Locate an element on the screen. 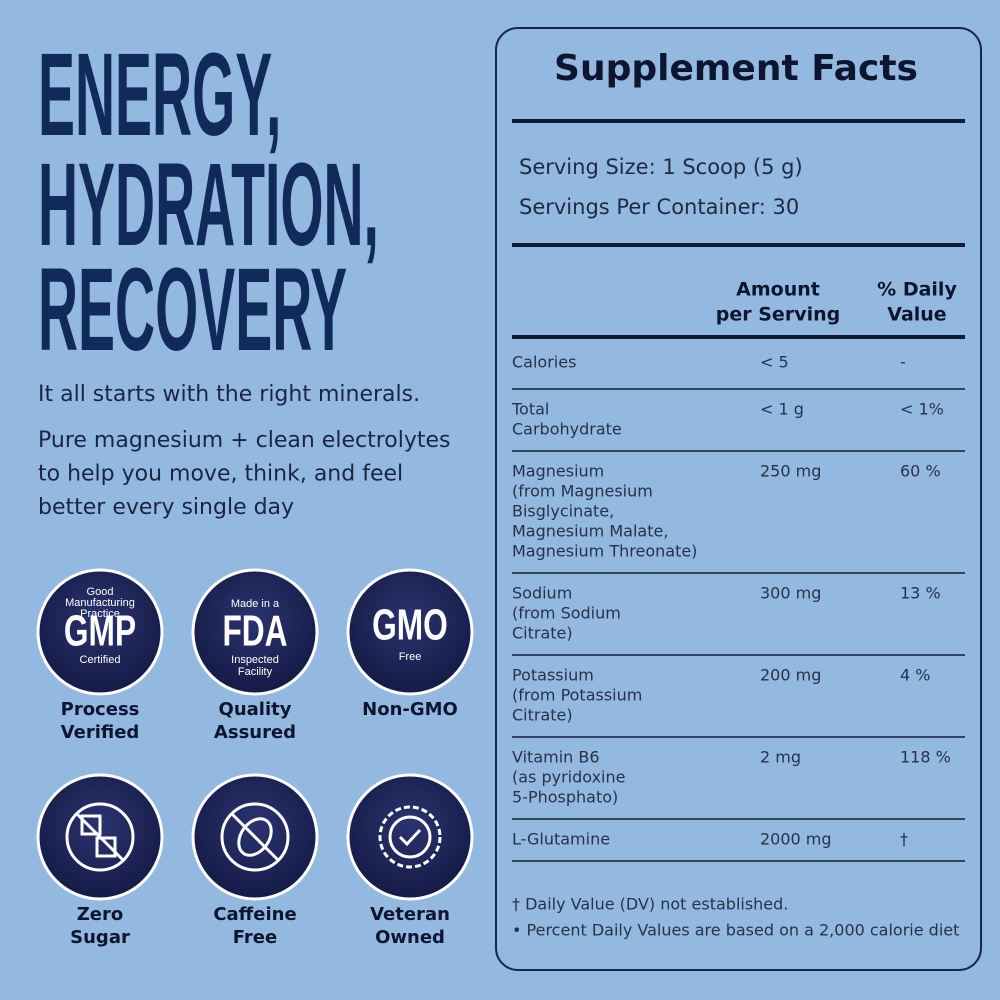 The width and height of the screenshot is (1000, 1000). amount: 300 mg is located at coordinates (790, 593).